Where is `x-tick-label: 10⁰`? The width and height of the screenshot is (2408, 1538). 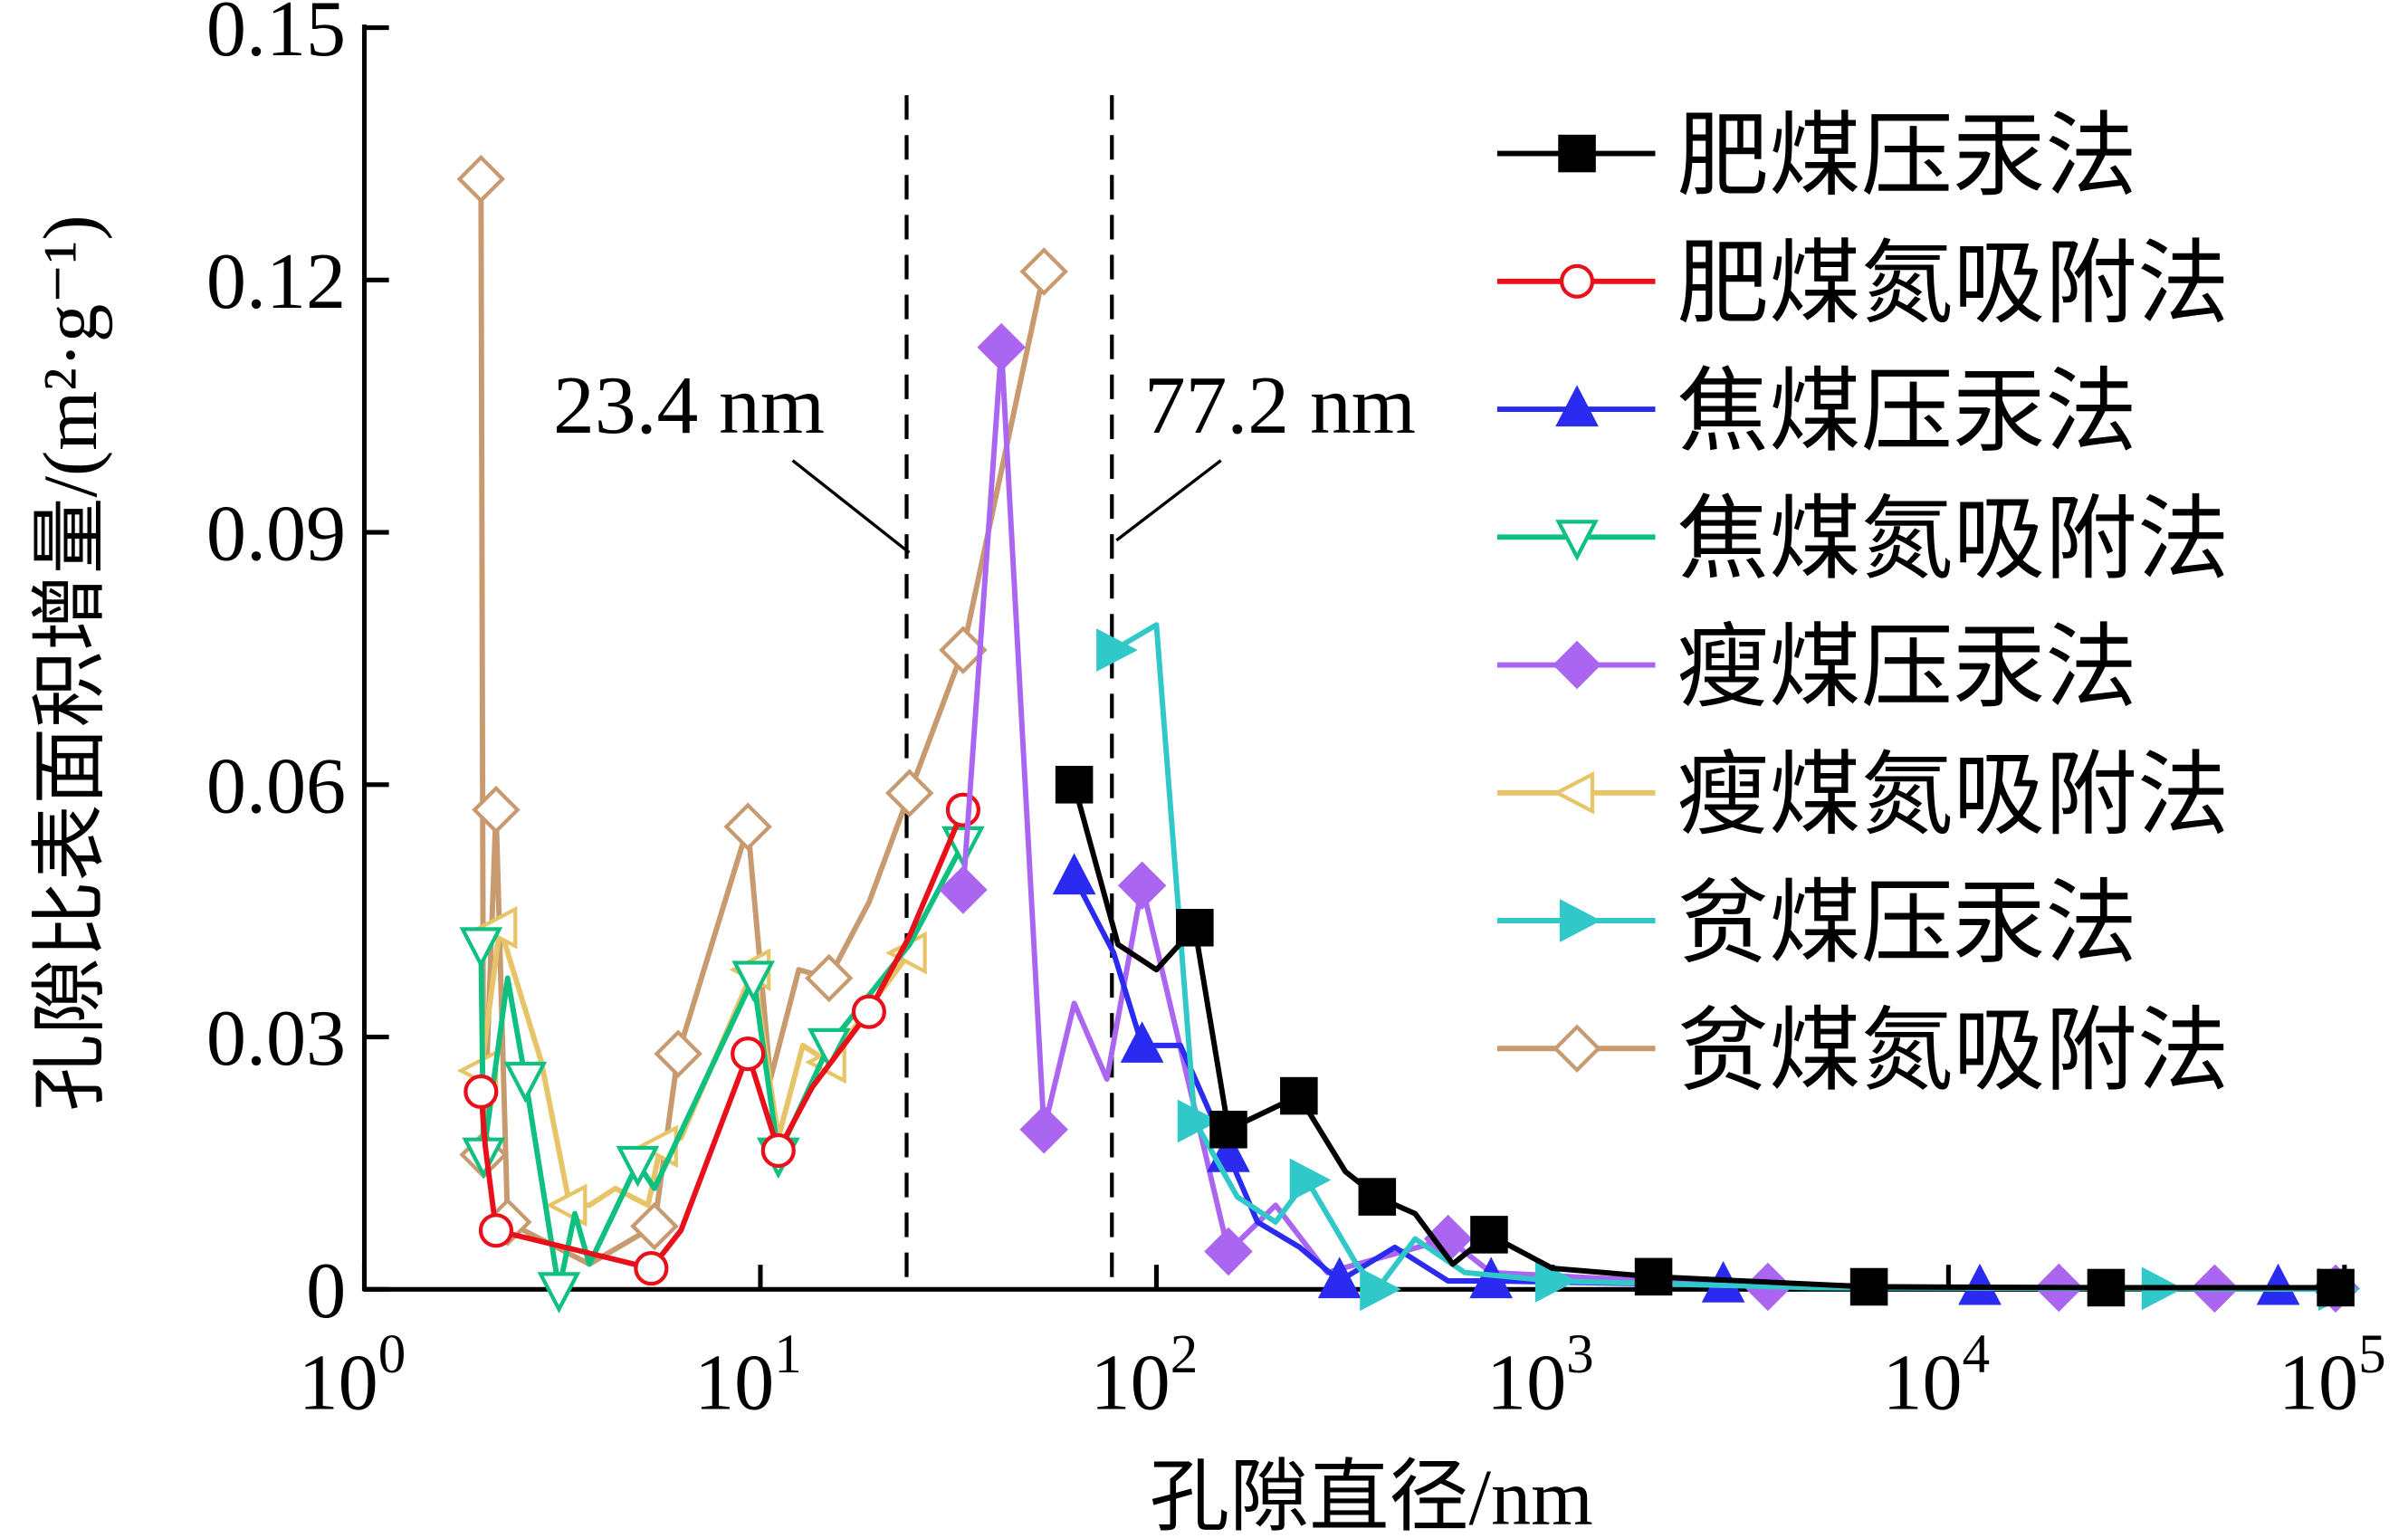
x-tick-label: 10⁰ is located at coordinates (352, 1376).